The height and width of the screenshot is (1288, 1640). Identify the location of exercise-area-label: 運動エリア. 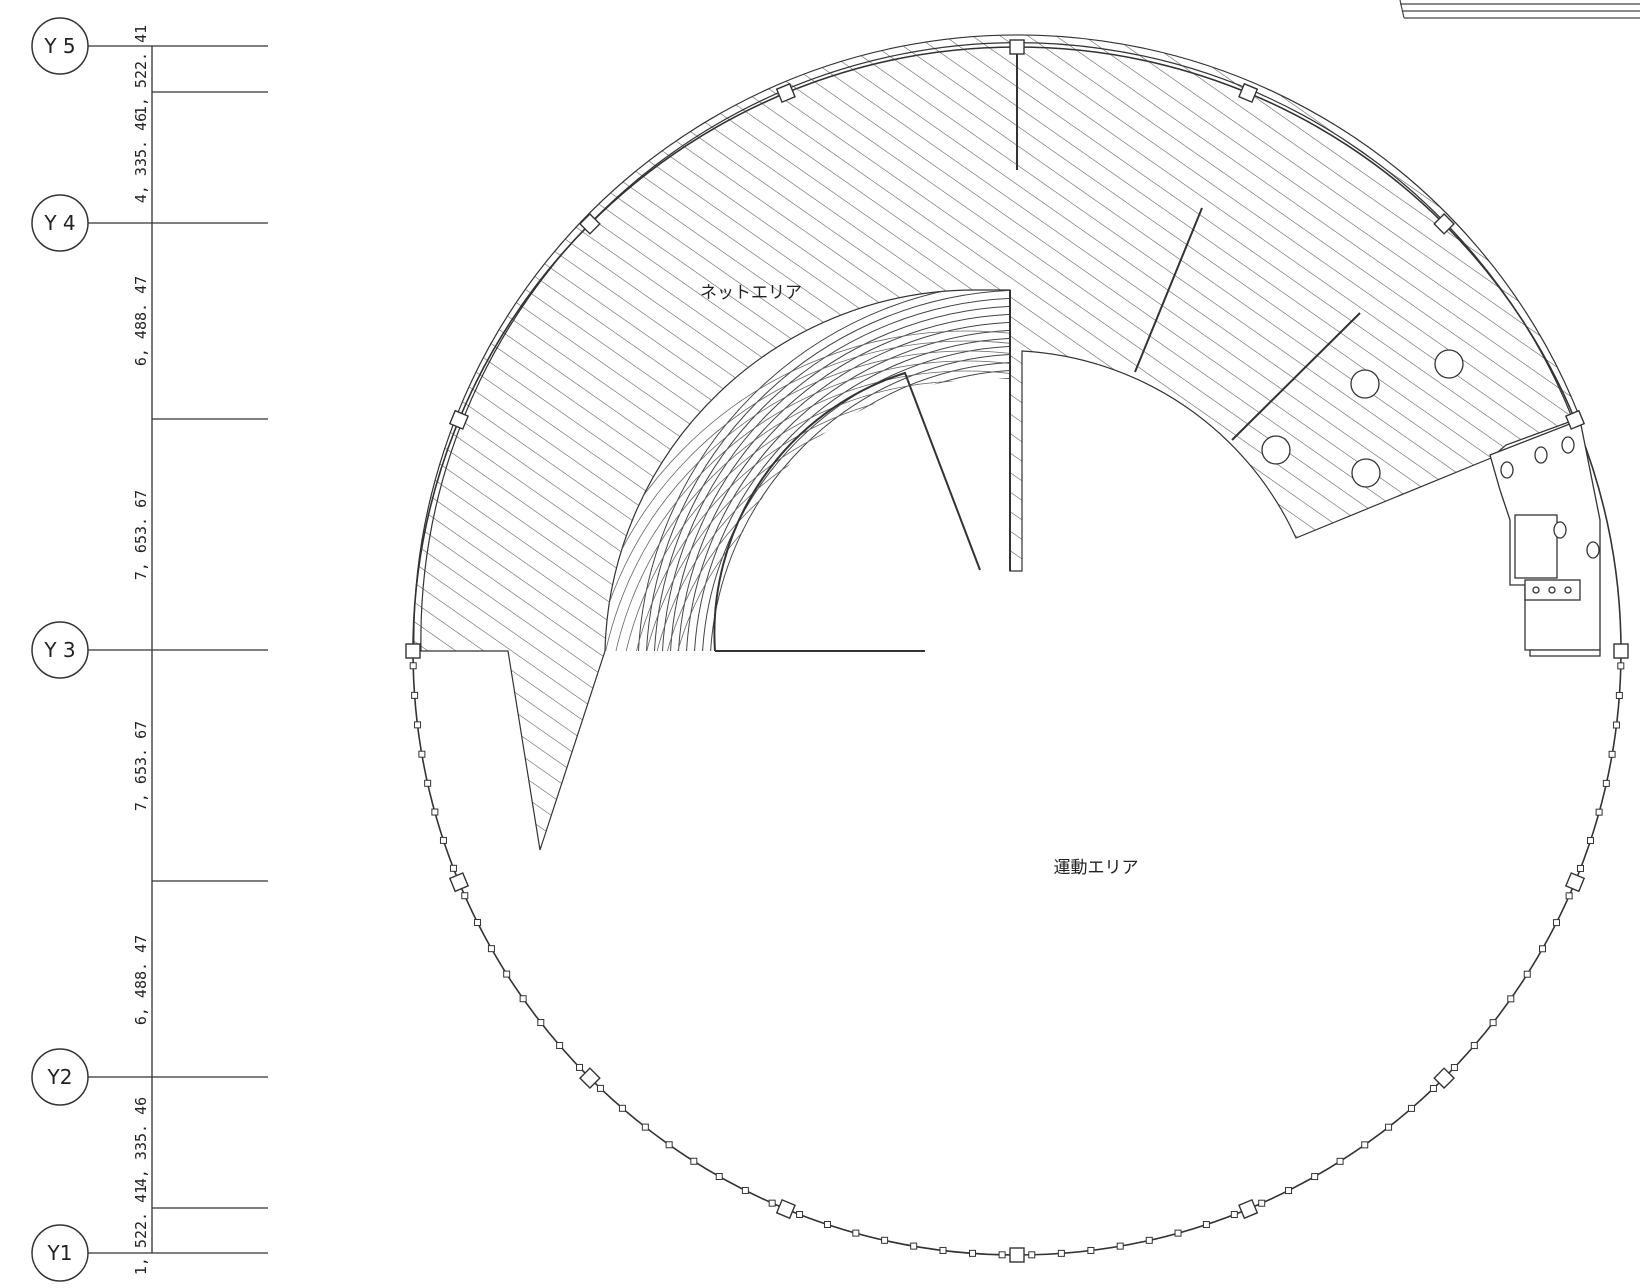
(1096, 868).